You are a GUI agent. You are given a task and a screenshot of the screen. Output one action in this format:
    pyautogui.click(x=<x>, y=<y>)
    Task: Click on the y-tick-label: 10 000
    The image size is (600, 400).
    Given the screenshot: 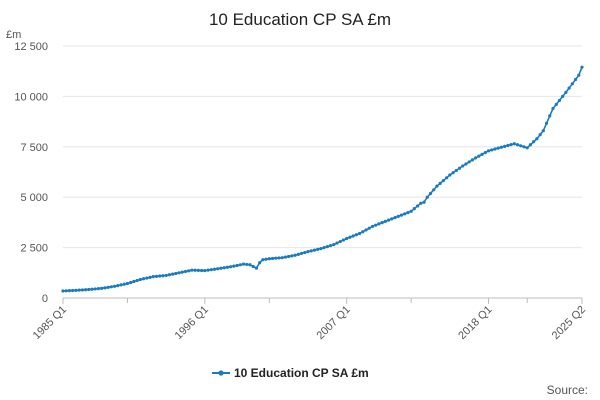 What is the action you would take?
    pyautogui.click(x=31, y=97)
    